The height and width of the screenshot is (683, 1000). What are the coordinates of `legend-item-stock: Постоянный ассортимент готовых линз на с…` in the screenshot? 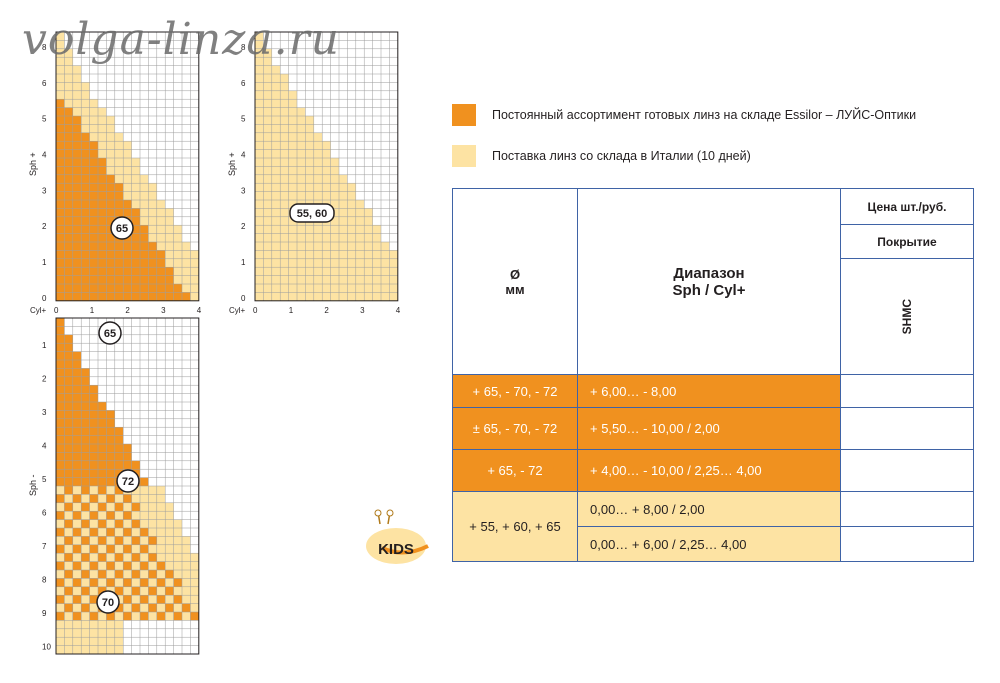 It's located at (684, 115).